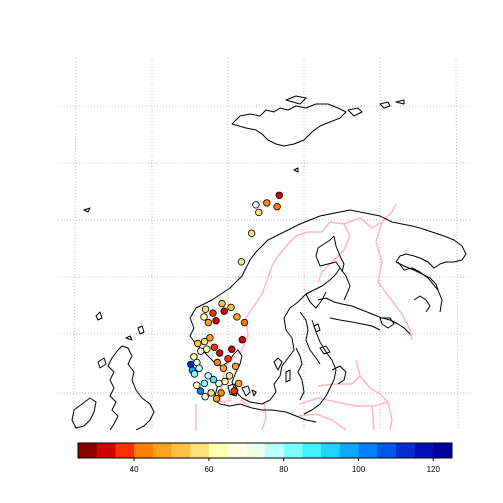 The width and height of the screenshot is (503, 503). Describe the element at coordinates (235, 213) in the screenshot. I see `station-markers` at that location.